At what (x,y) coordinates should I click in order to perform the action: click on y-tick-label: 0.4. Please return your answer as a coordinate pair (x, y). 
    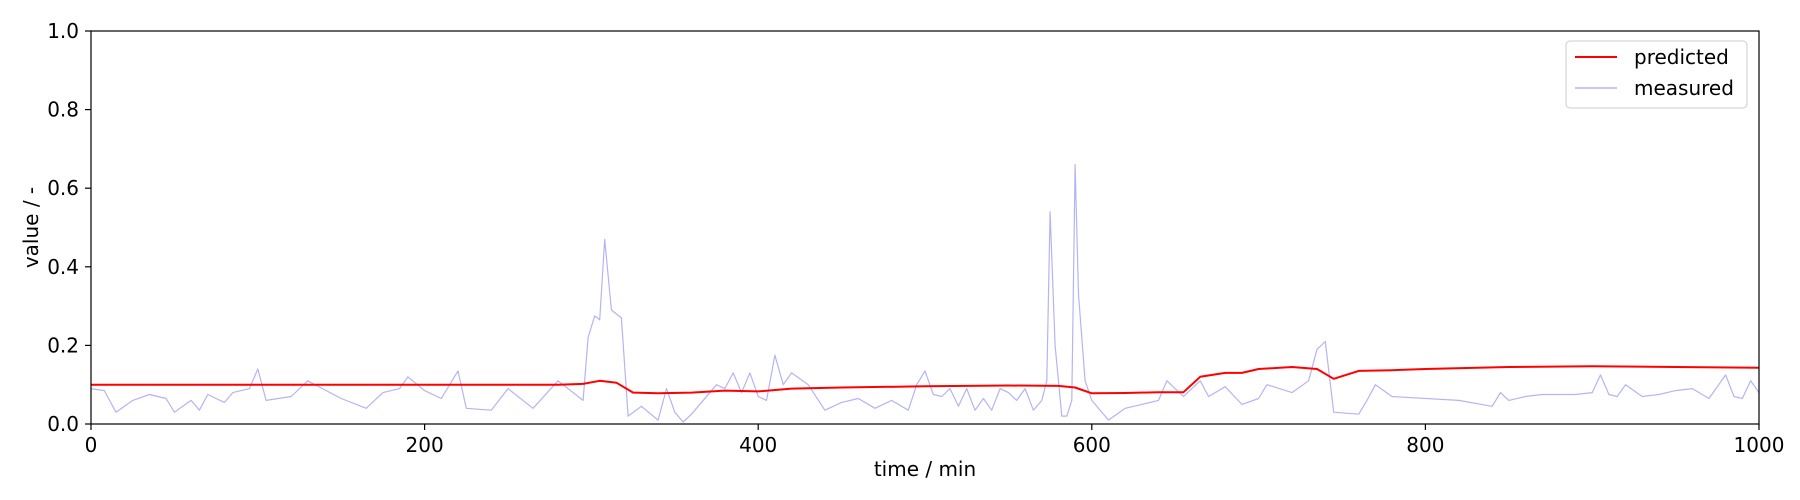
    Looking at the image, I should click on (63, 267).